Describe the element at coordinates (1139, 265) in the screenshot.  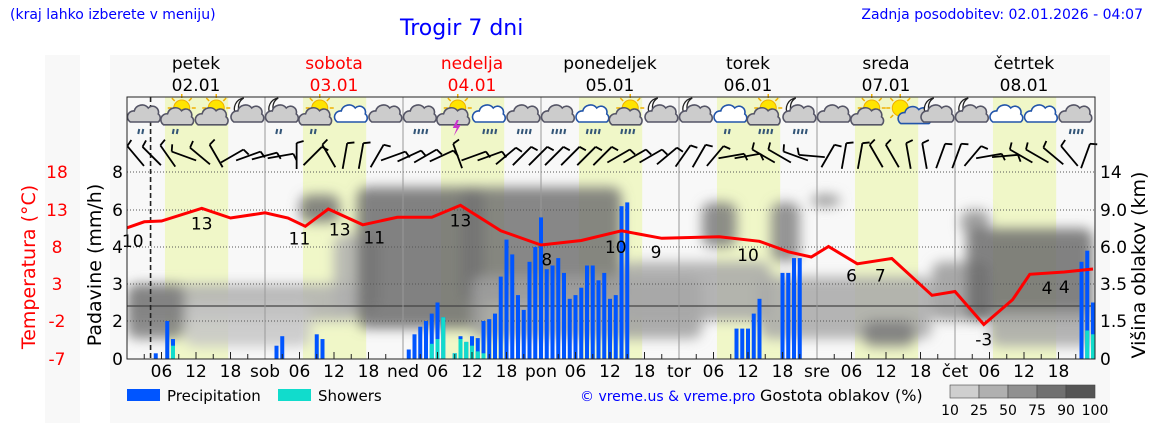
I see `cloud-height-axis-title: Višina oblakov (km)` at that location.